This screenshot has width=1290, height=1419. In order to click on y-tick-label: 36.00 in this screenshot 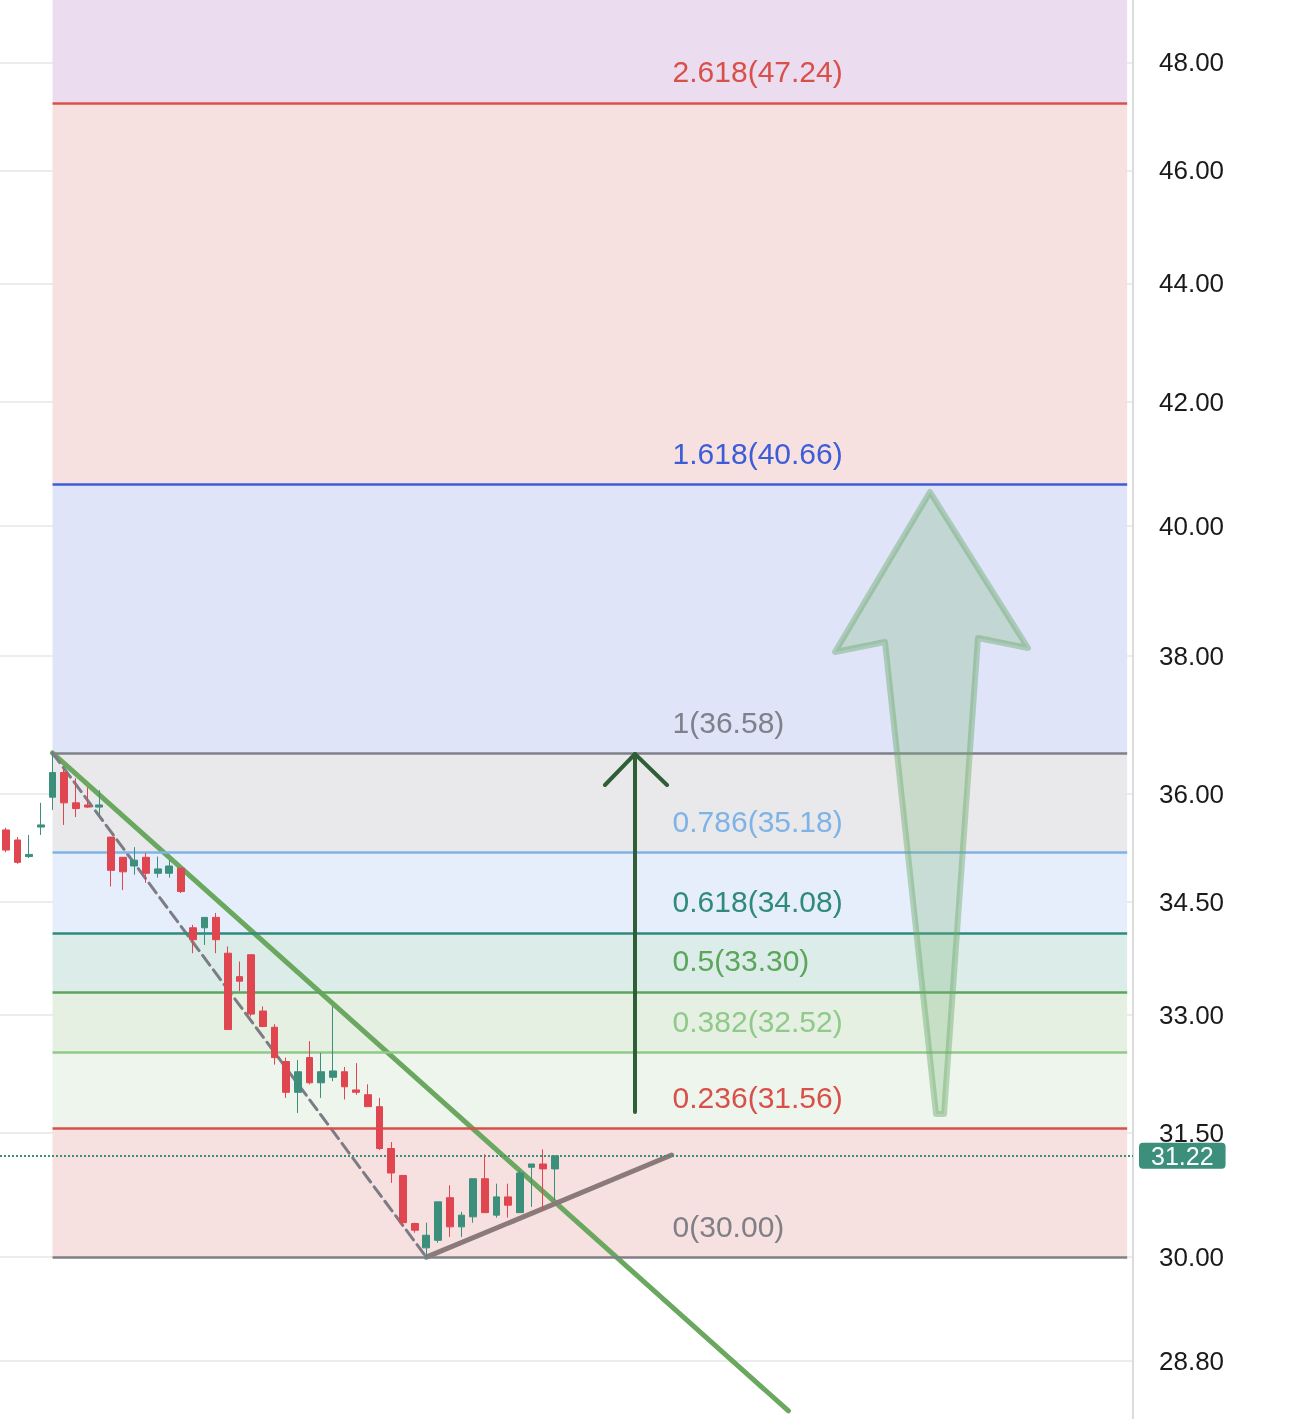, I will do `click(1192, 793)`.